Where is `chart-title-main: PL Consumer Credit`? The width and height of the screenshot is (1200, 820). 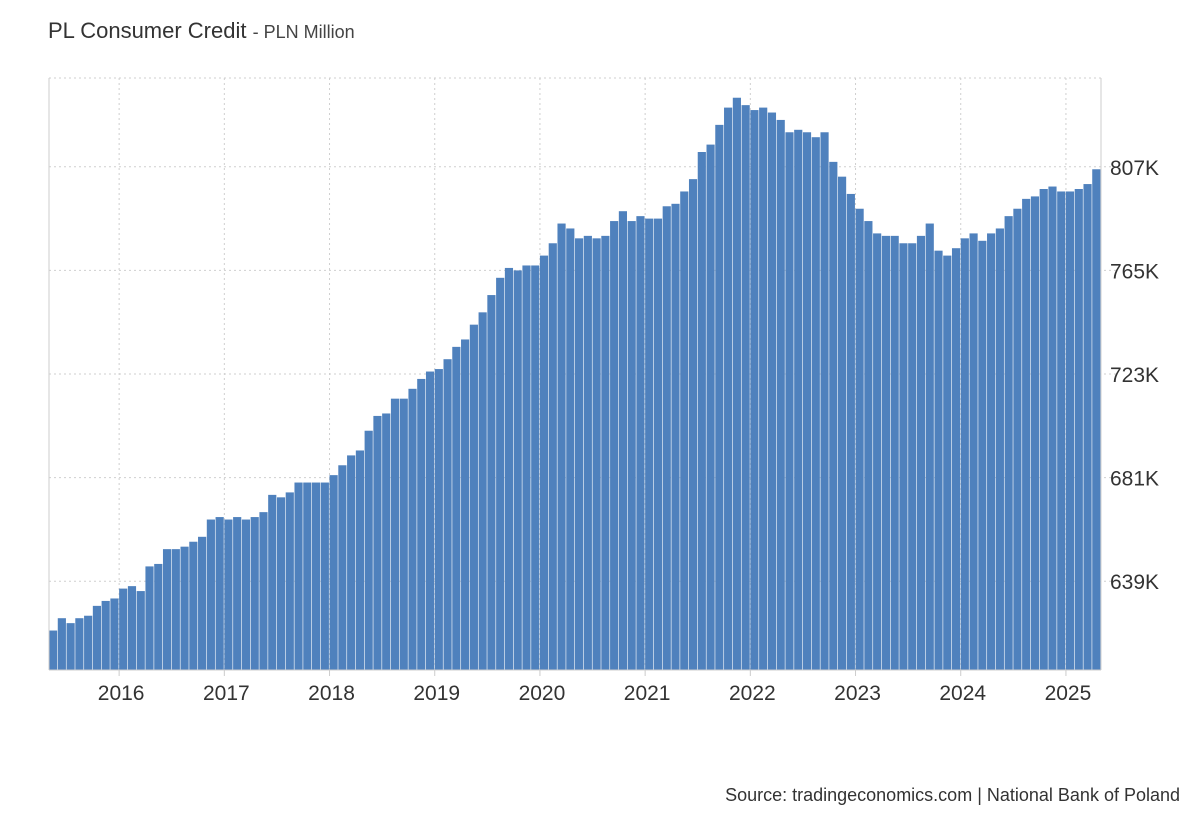 chart-title-main: PL Consumer Credit is located at coordinates (147, 30).